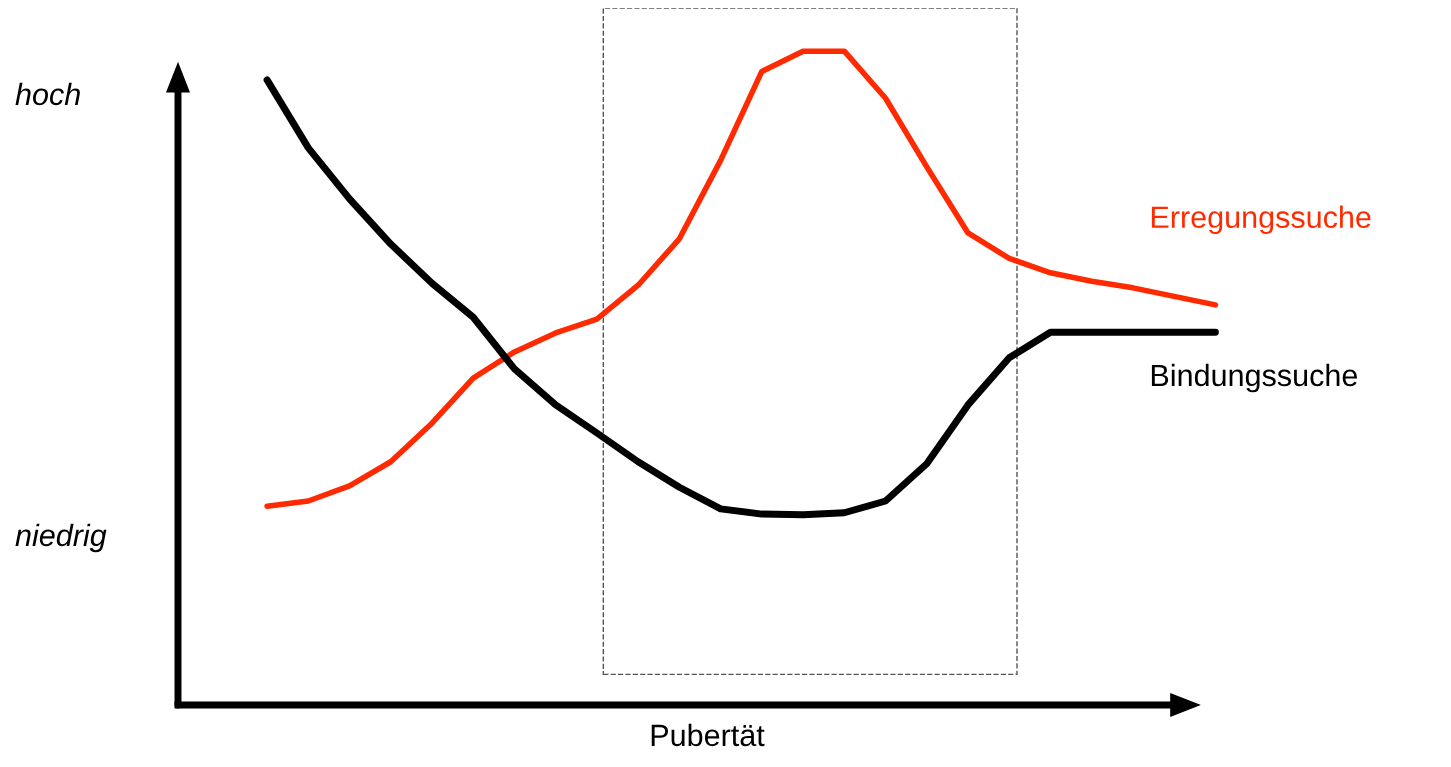 This screenshot has height=767, width=1451. What do you see at coordinates (1254, 378) in the screenshot?
I see `series-label: Bindungssuche` at bounding box center [1254, 378].